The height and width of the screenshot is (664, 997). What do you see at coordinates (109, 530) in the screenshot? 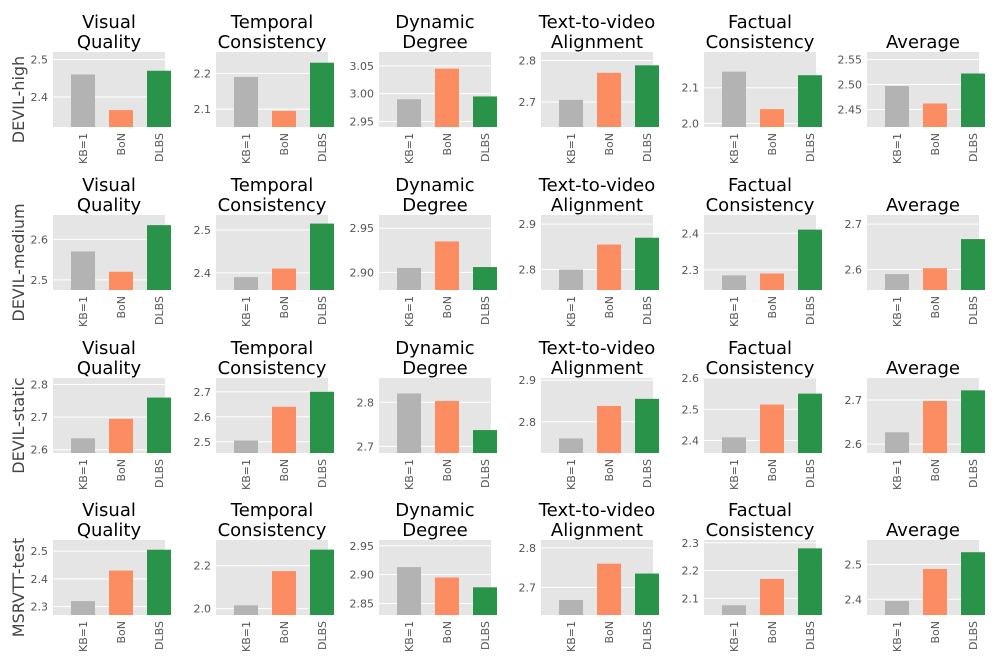
I see `panel-title-line2: Quality` at bounding box center [109, 530].